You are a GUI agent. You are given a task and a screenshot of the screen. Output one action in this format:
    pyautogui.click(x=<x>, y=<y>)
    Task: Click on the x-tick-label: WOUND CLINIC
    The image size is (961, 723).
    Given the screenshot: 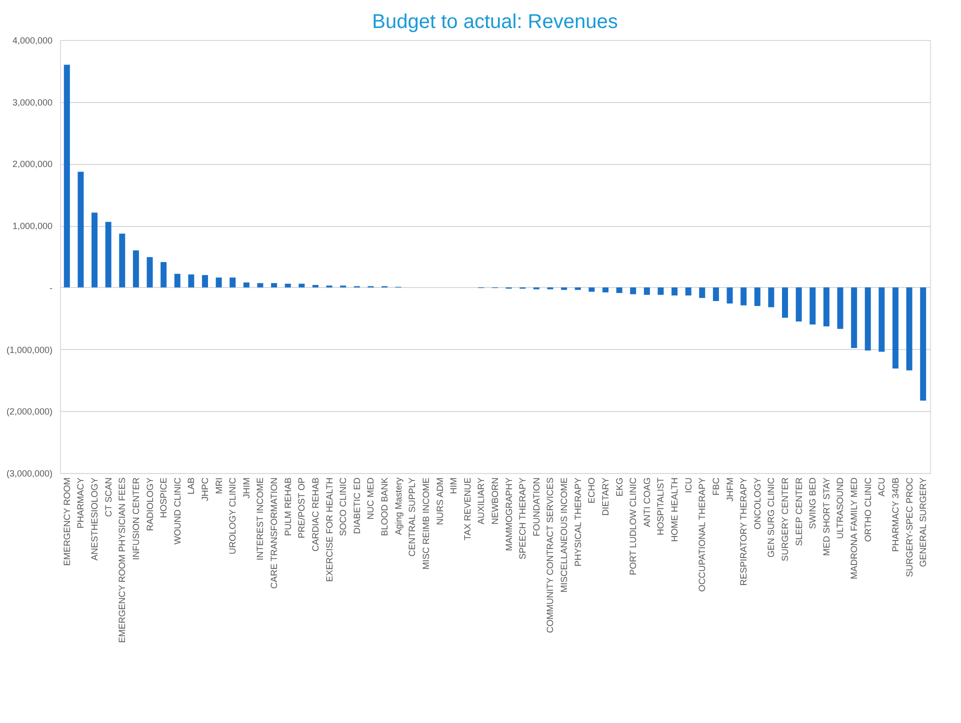 What is the action you would take?
    pyautogui.click(x=177, y=510)
    